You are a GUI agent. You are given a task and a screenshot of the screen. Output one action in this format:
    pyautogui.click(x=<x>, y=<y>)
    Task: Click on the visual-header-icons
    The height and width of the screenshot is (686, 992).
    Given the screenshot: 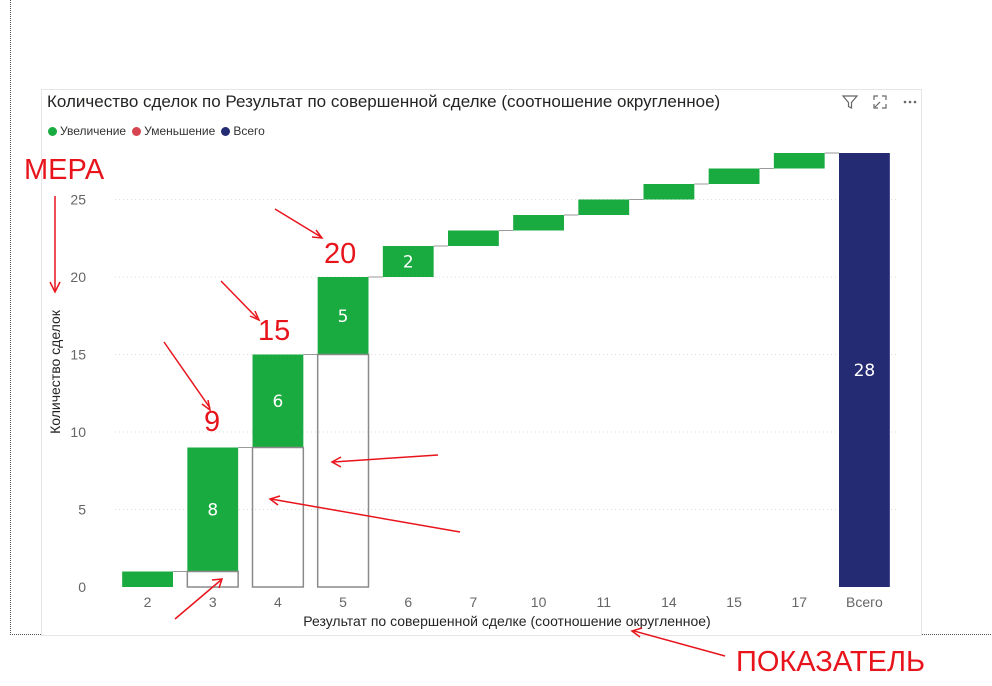 What is the action you would take?
    pyautogui.click(x=879, y=102)
    